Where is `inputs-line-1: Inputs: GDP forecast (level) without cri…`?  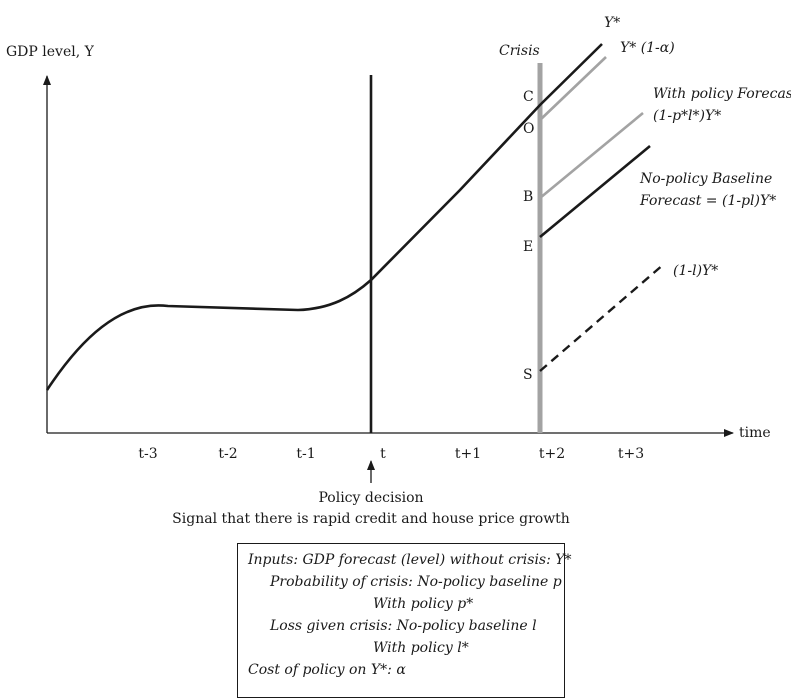
inputs-line-1: Inputs: GDP forecast (level) without cri… is located at coordinates (410, 560).